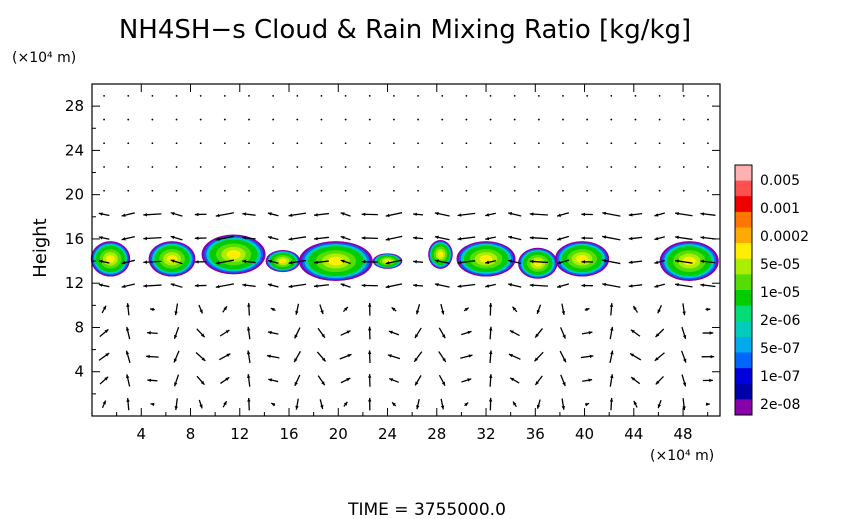 This screenshot has width=854, height=519. What do you see at coordinates (780, 405) in the screenshot?
I see `colorbar-label: 2e-08` at bounding box center [780, 405].